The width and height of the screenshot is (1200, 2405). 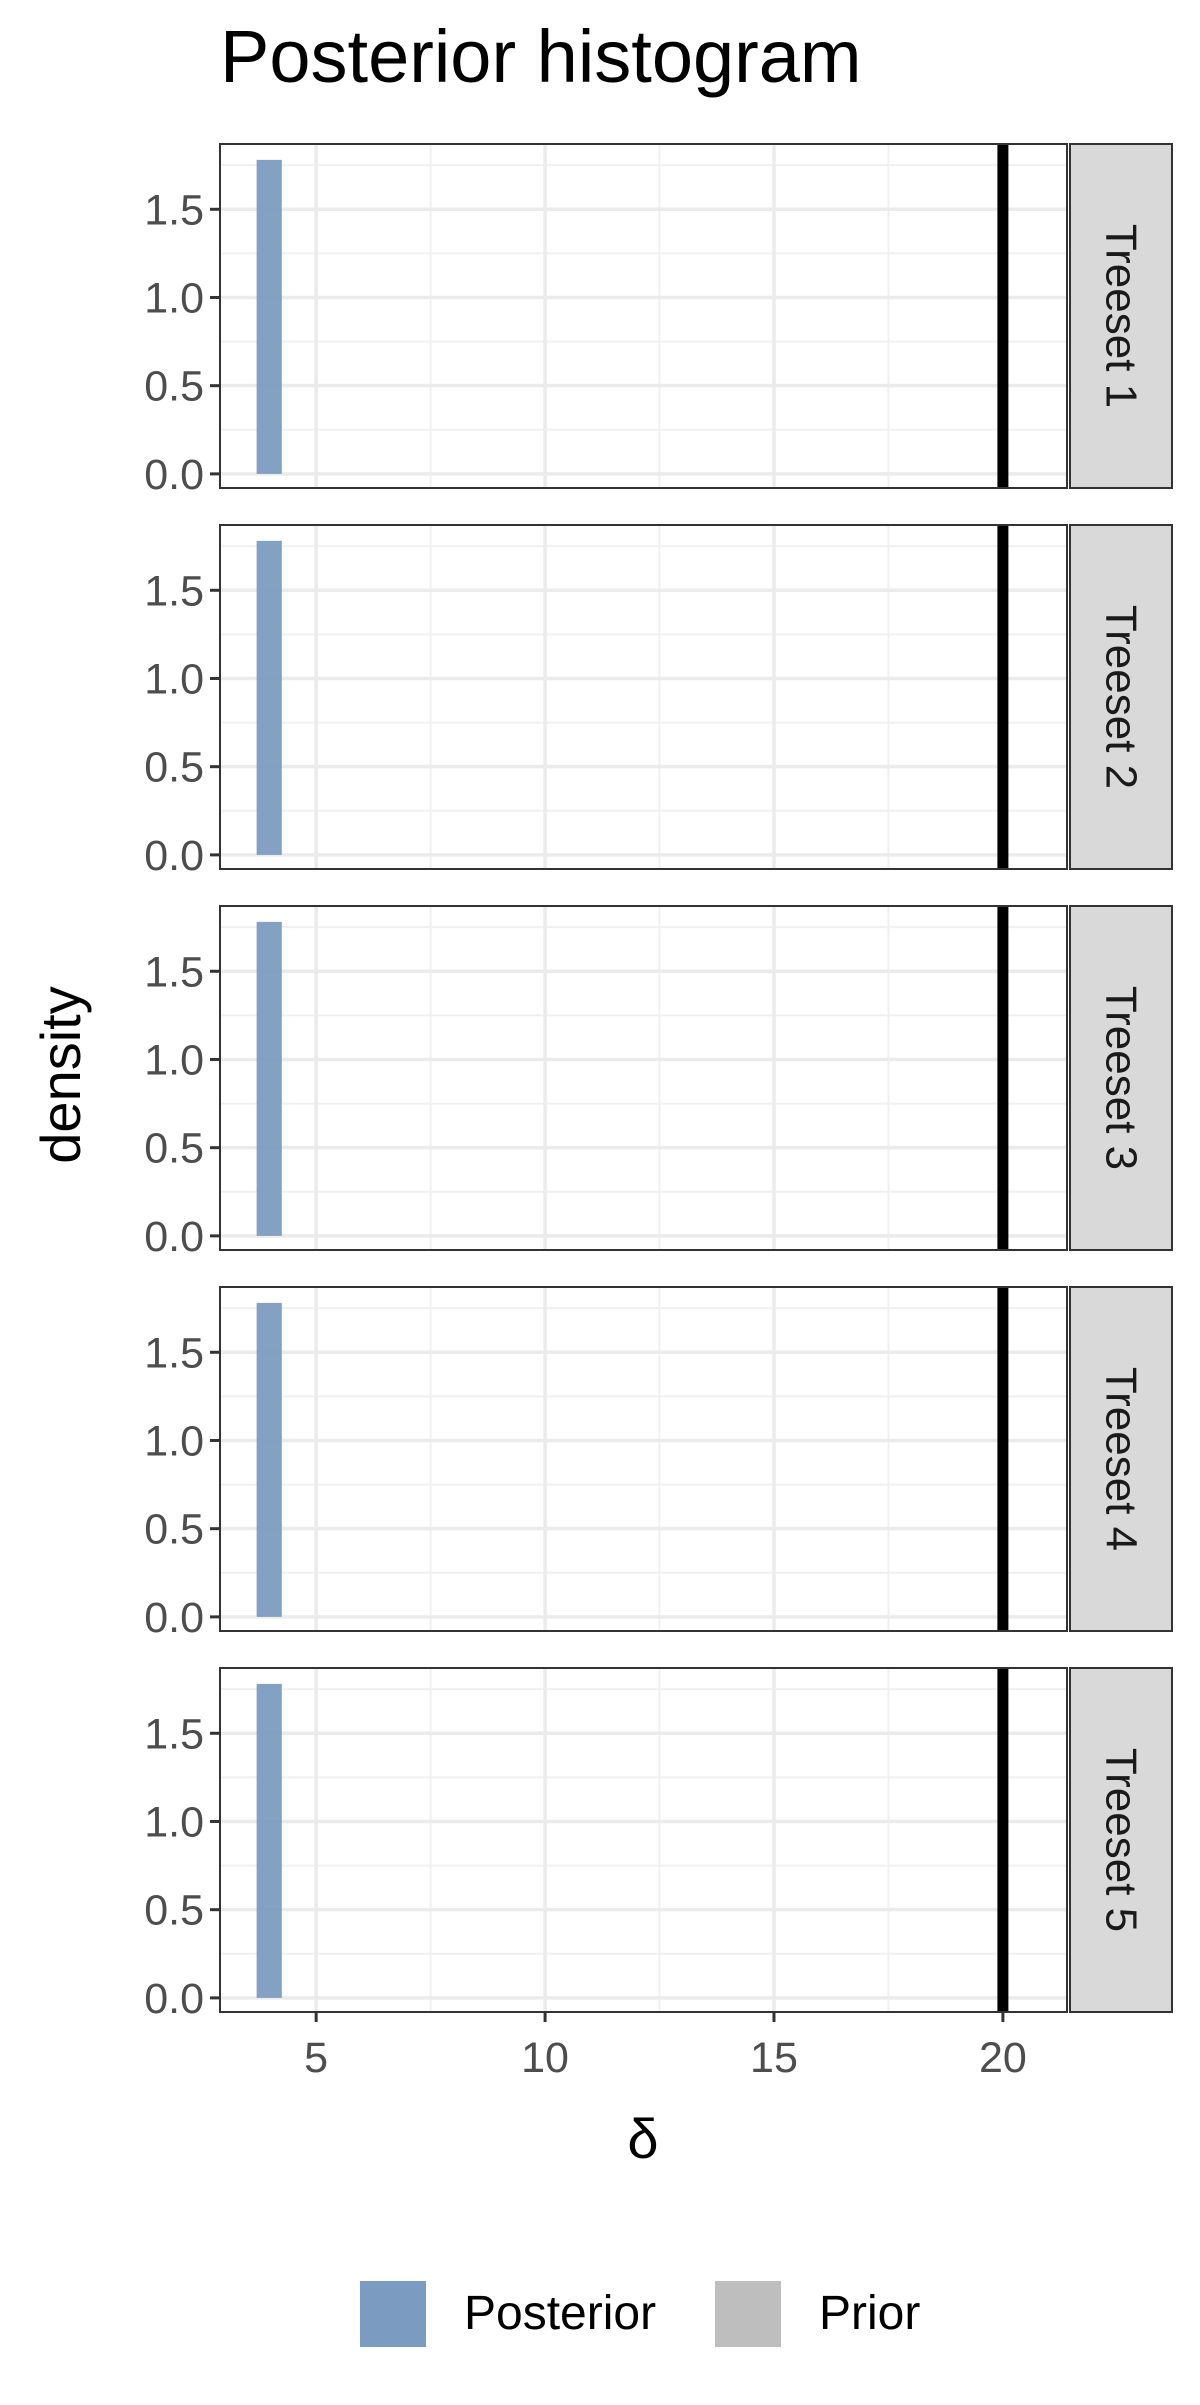 I want to click on facet-strip: Treeset 1, so click(x=1121, y=316).